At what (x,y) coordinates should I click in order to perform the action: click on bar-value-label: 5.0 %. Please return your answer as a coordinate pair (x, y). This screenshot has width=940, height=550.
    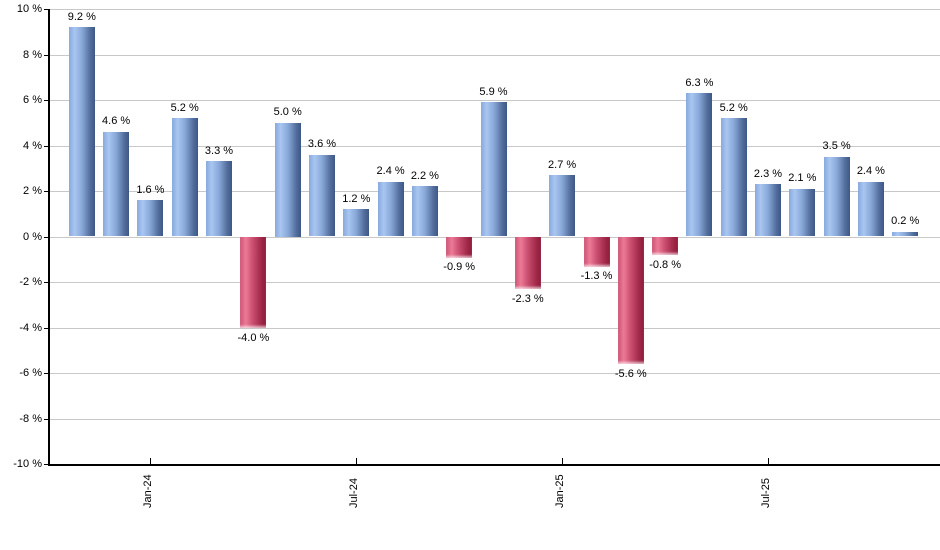
    Looking at the image, I should click on (287, 112).